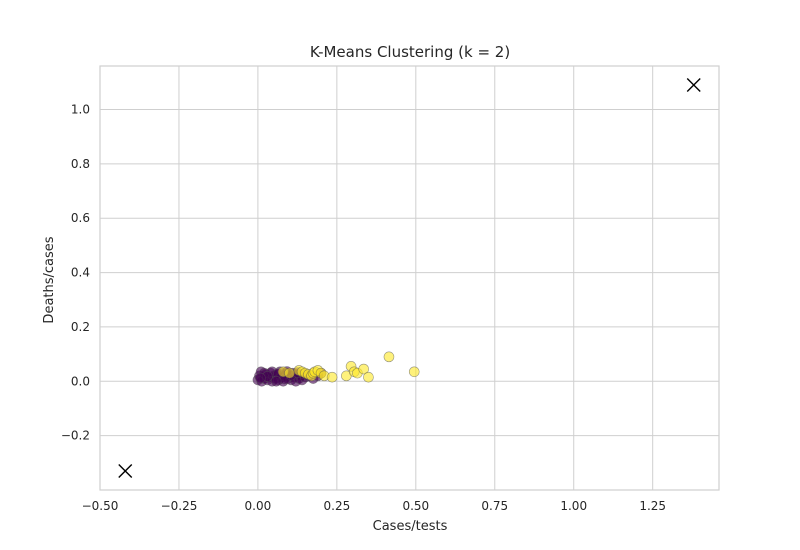  What do you see at coordinates (80, 218) in the screenshot?
I see `y-tick-label: 0.6` at bounding box center [80, 218].